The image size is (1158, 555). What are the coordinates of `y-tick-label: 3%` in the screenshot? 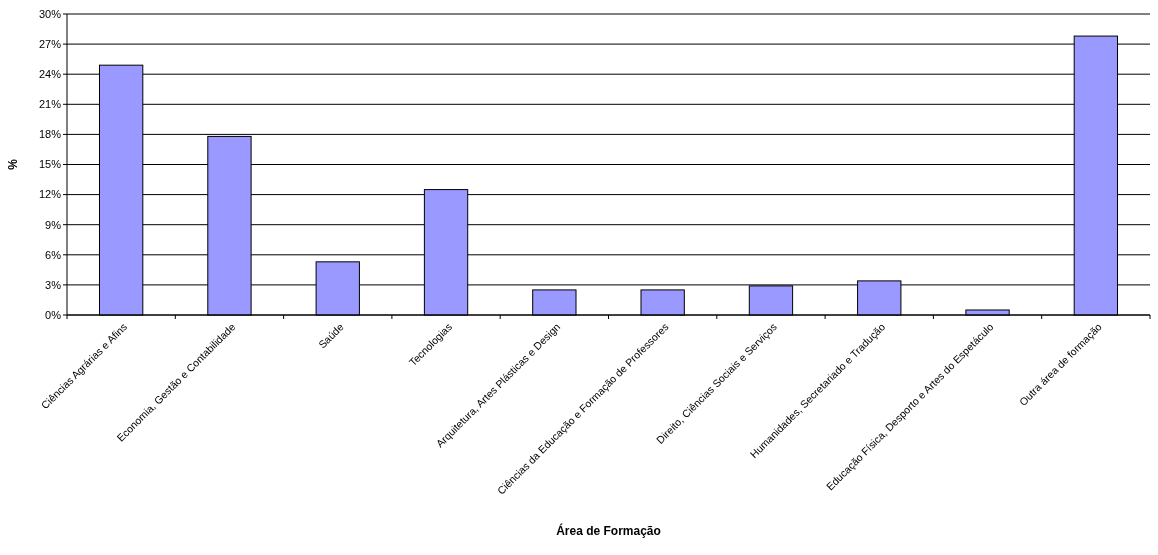 It's located at (53, 284).